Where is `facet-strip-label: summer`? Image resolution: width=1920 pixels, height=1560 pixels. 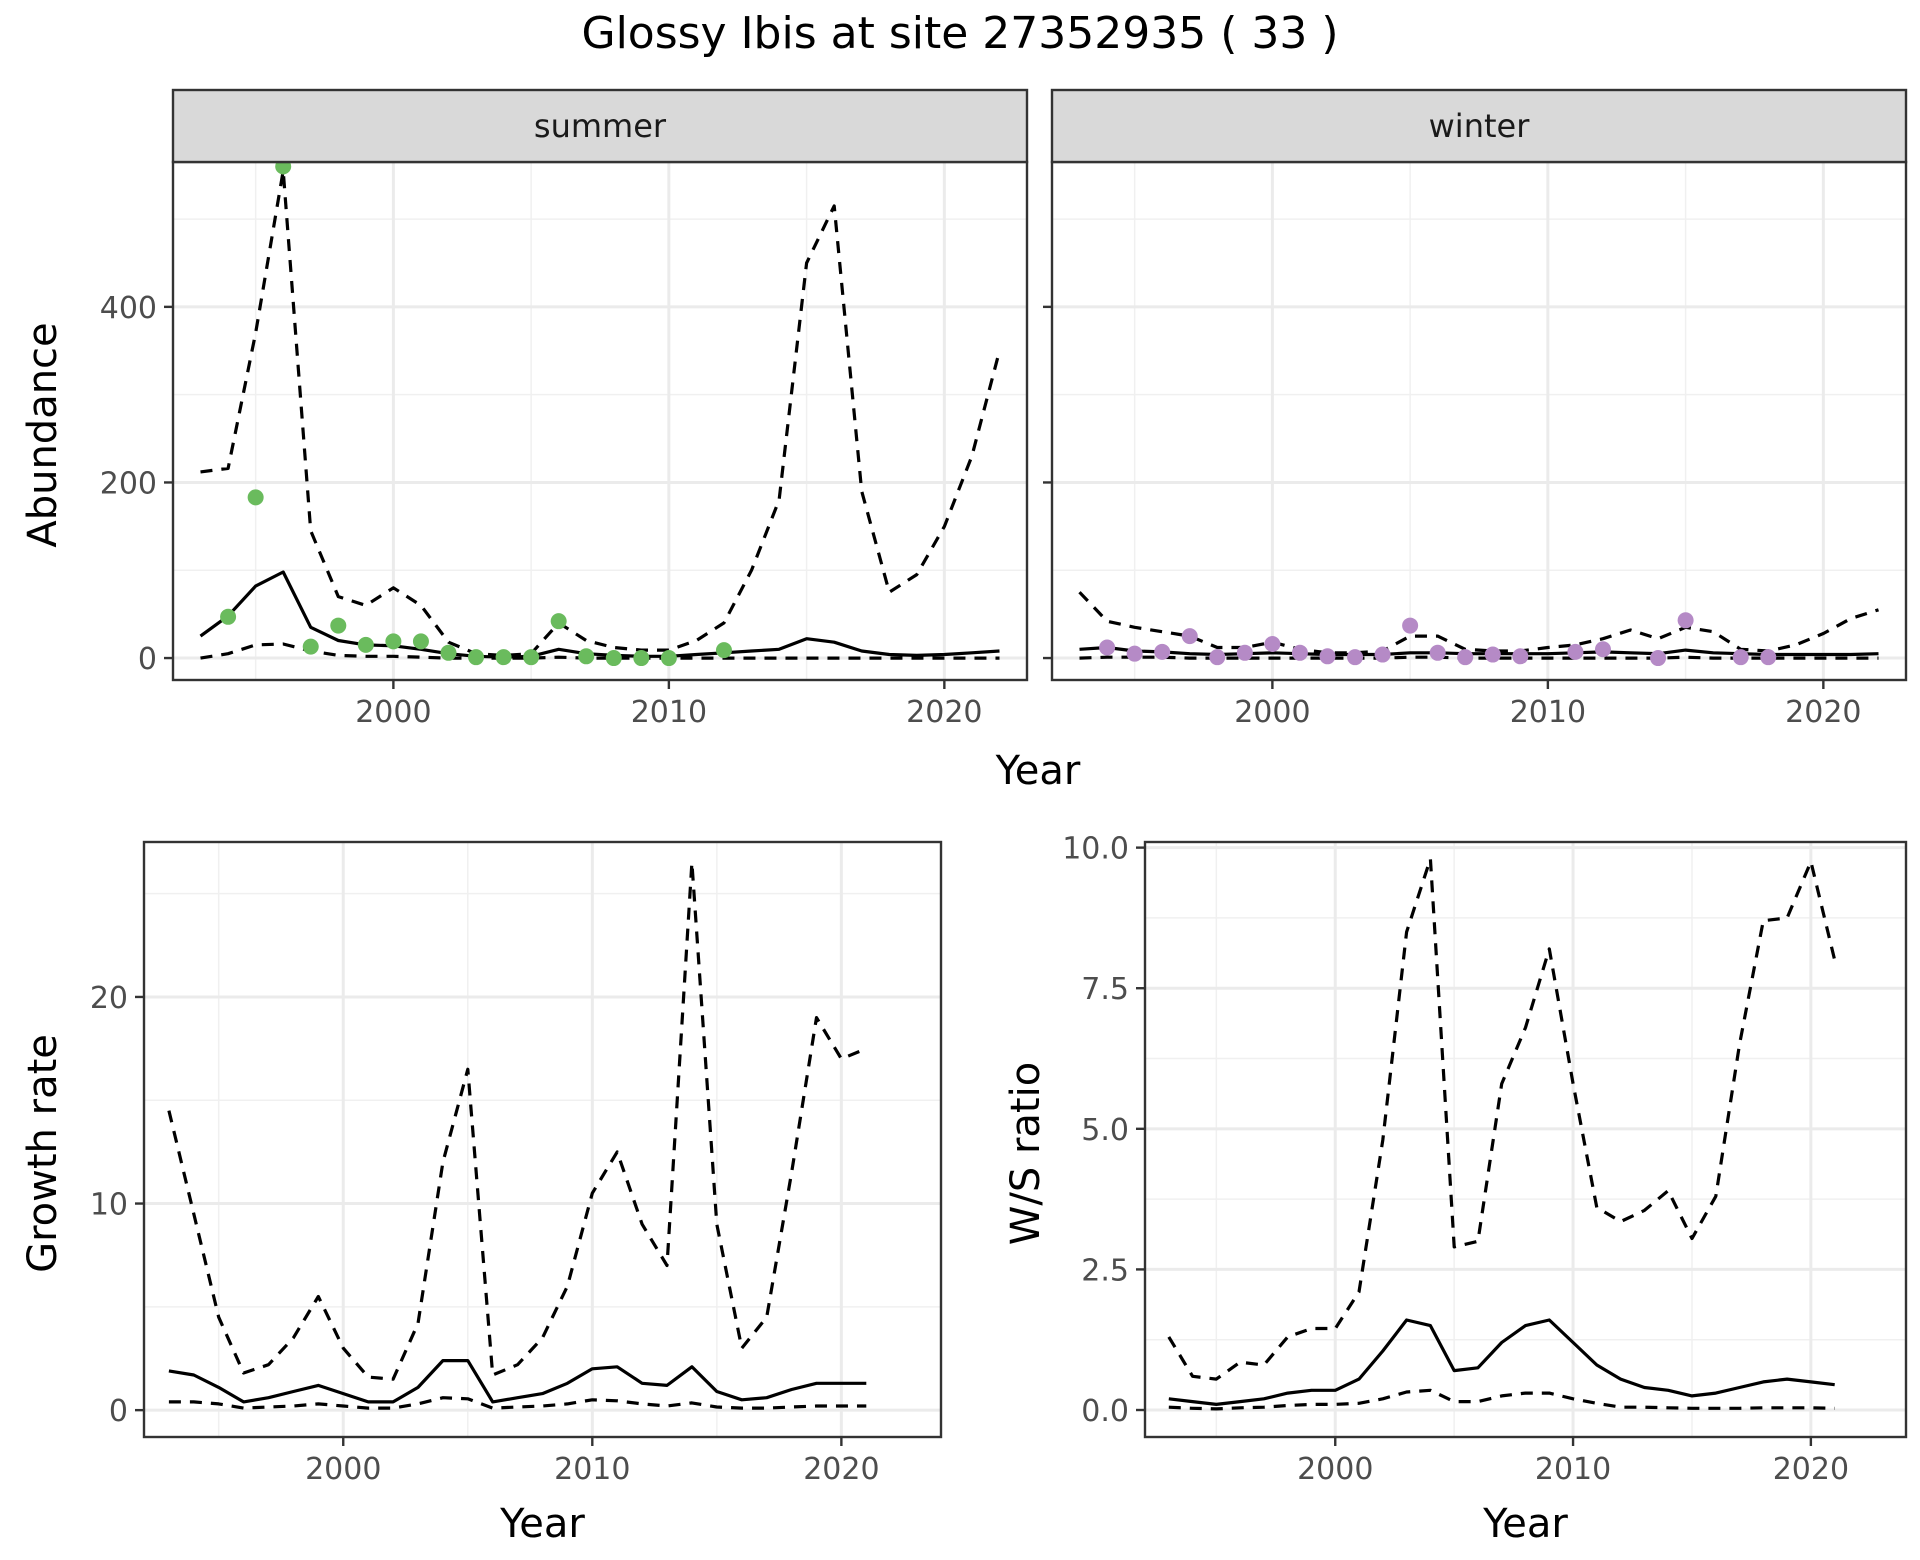
facet-strip-label: summer is located at coordinates (600, 126).